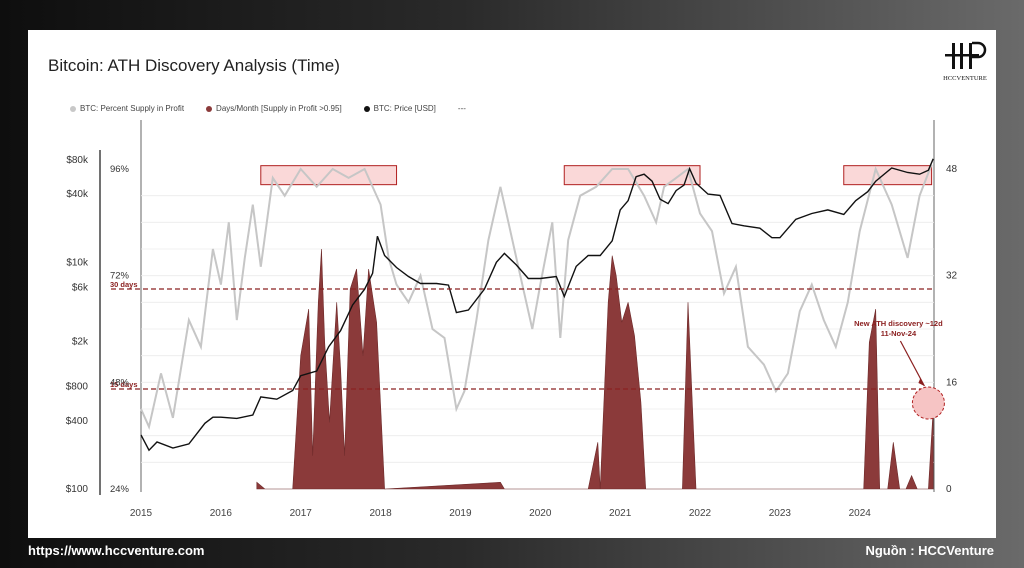 This screenshot has width=1024, height=568. What do you see at coordinates (898, 323) in the screenshot?
I see `ath-annotation-text-line1: New ATH discovery ~12d` at bounding box center [898, 323].